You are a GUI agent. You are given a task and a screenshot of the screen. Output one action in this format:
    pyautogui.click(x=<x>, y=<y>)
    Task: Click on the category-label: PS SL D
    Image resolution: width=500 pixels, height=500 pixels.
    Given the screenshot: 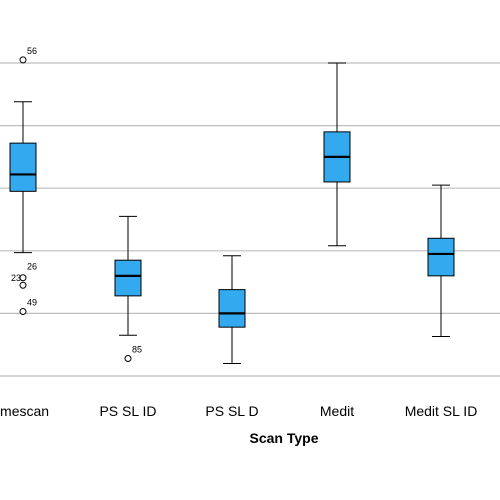 What is the action you would take?
    pyautogui.click(x=231, y=411)
    